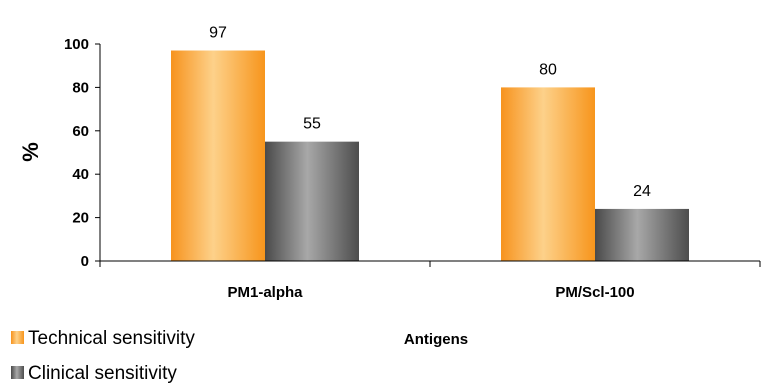  What do you see at coordinates (82, 153) in the screenshot?
I see `y-axis-ticks: 0 20 40 60 80 100` at bounding box center [82, 153].